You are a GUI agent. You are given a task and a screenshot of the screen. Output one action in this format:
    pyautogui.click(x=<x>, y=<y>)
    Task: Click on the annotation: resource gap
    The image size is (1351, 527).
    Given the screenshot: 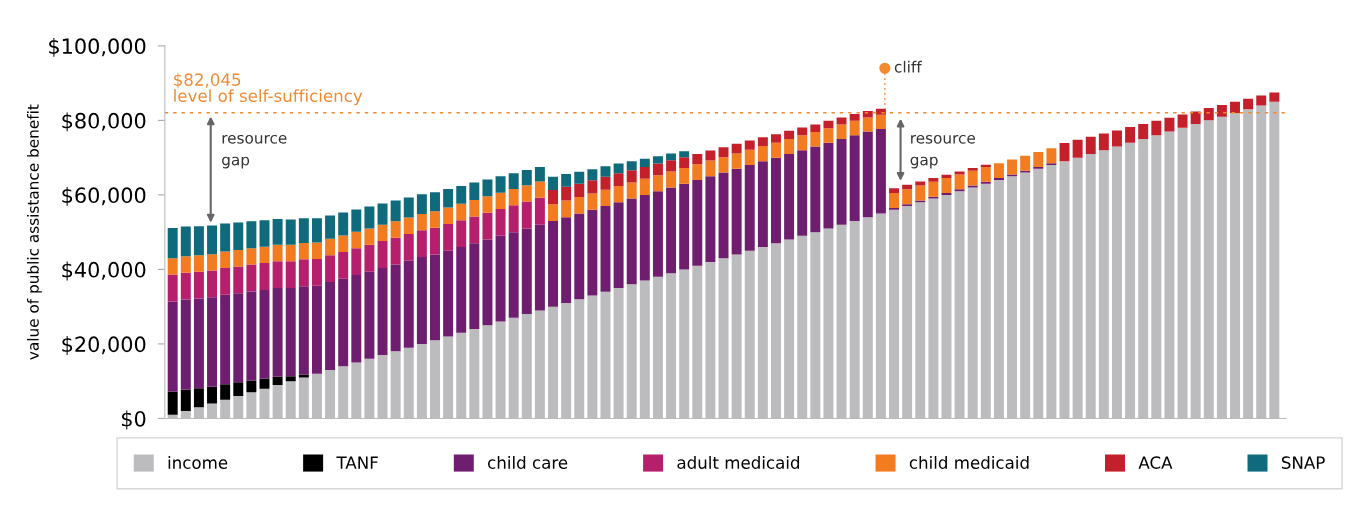 What is the action you would take?
    pyautogui.click(x=942, y=151)
    